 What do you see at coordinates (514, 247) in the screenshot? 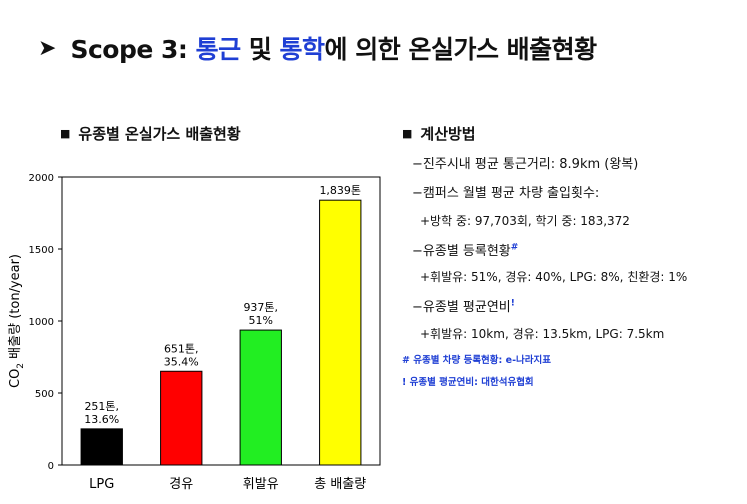
I see `hash-footnote-mark: #` at bounding box center [514, 247].